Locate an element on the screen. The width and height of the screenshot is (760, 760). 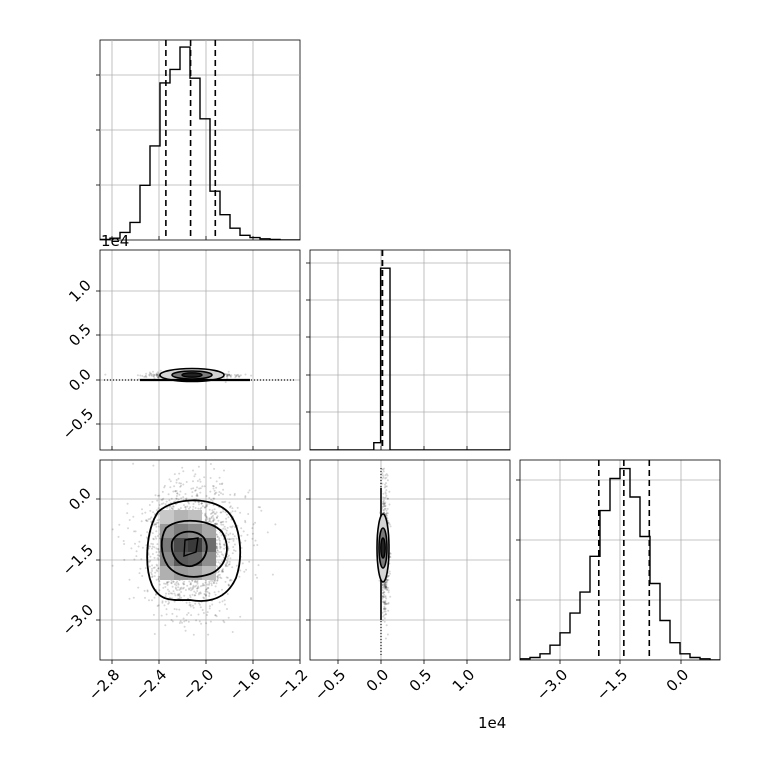
tick-label: 0.5 is located at coordinates (80, 335).